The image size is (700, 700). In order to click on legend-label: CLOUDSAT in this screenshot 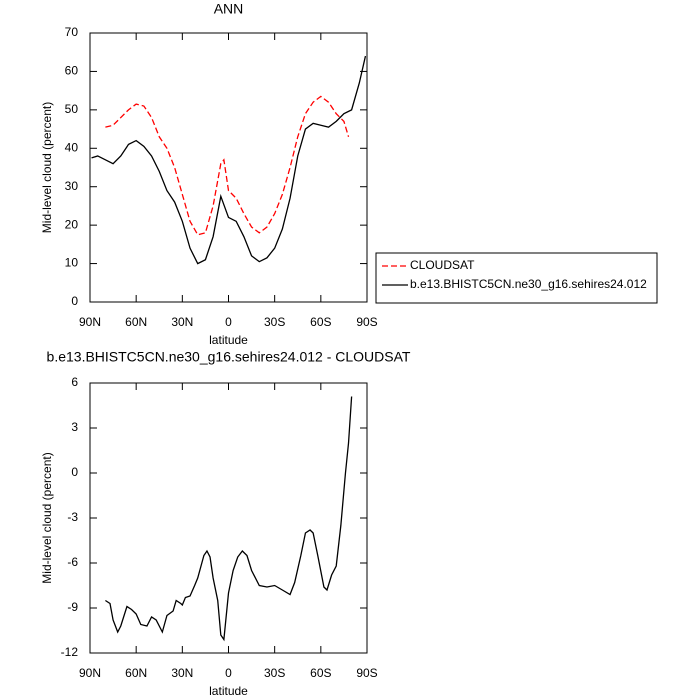, I will do `click(442, 265)`.